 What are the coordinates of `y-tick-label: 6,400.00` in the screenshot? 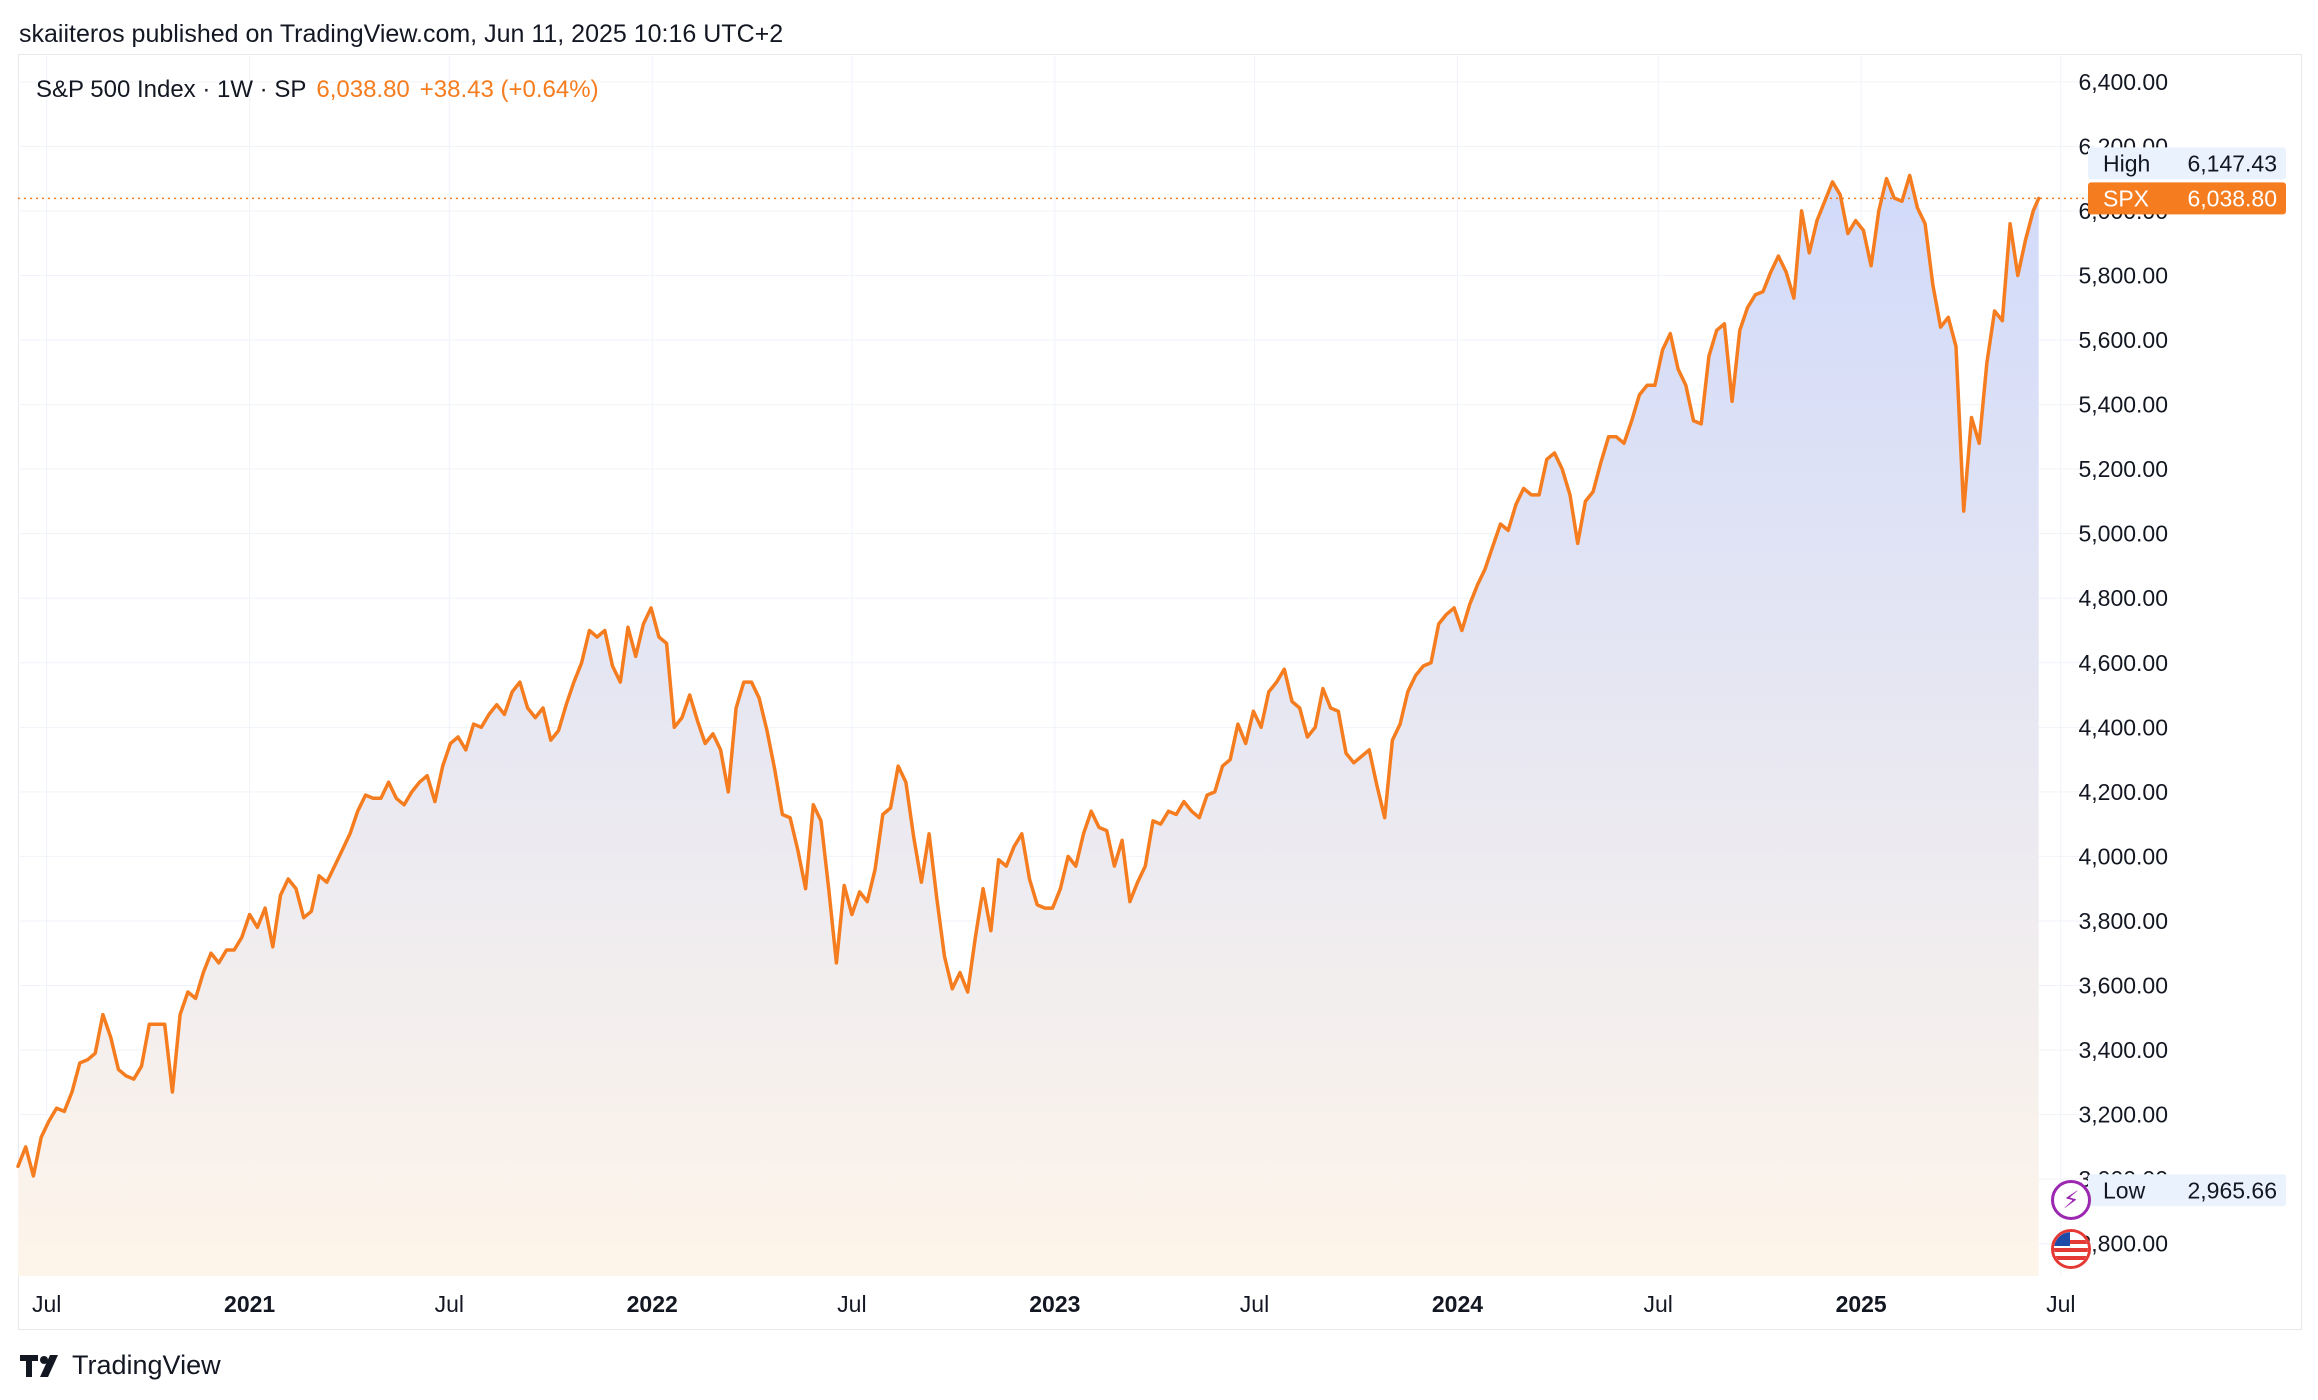 It's located at (2123, 82).